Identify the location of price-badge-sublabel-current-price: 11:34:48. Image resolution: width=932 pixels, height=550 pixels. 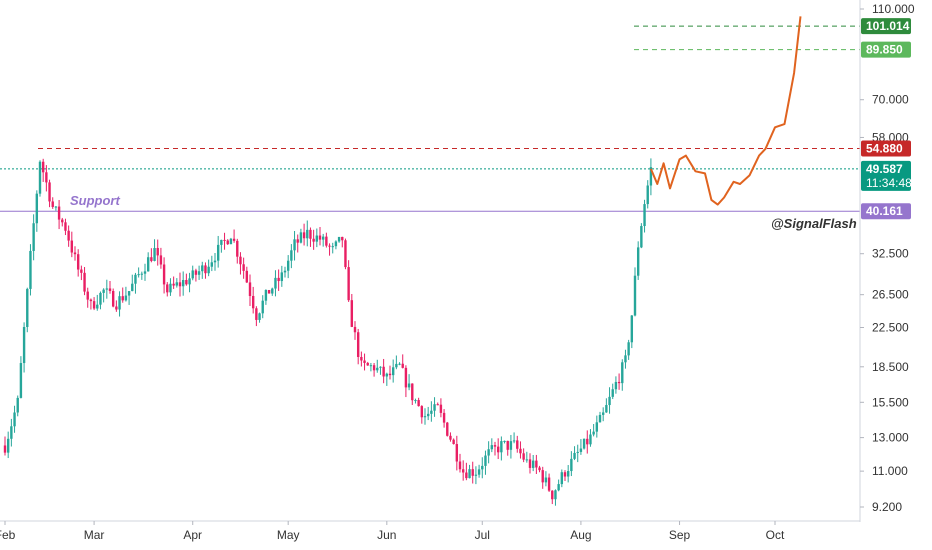
(889, 183).